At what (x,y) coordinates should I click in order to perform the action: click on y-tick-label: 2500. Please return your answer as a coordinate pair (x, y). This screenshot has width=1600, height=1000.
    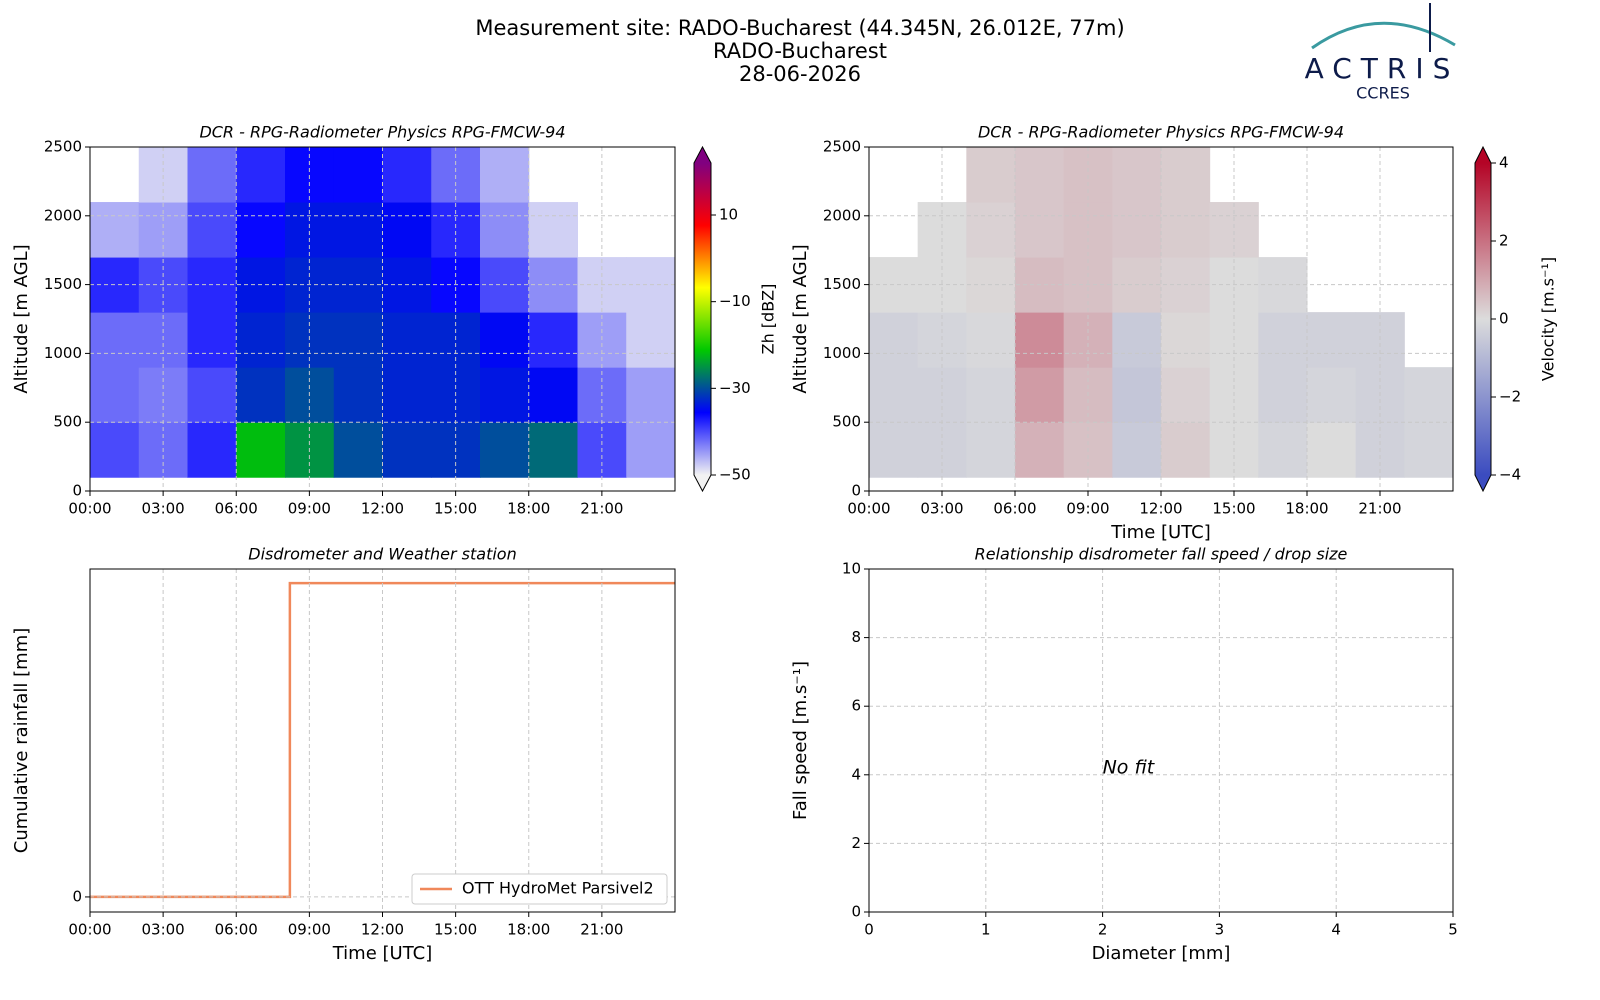
    Looking at the image, I should click on (63, 147).